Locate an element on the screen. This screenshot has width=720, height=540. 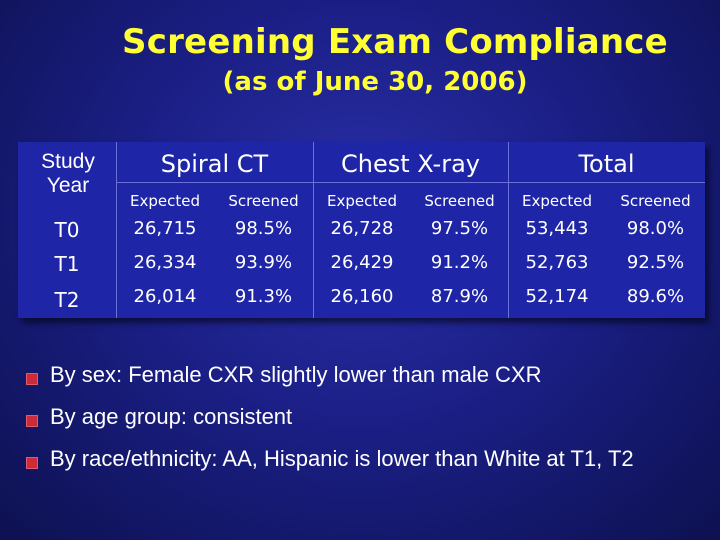
group-header-total: Total is located at coordinates (606, 164).